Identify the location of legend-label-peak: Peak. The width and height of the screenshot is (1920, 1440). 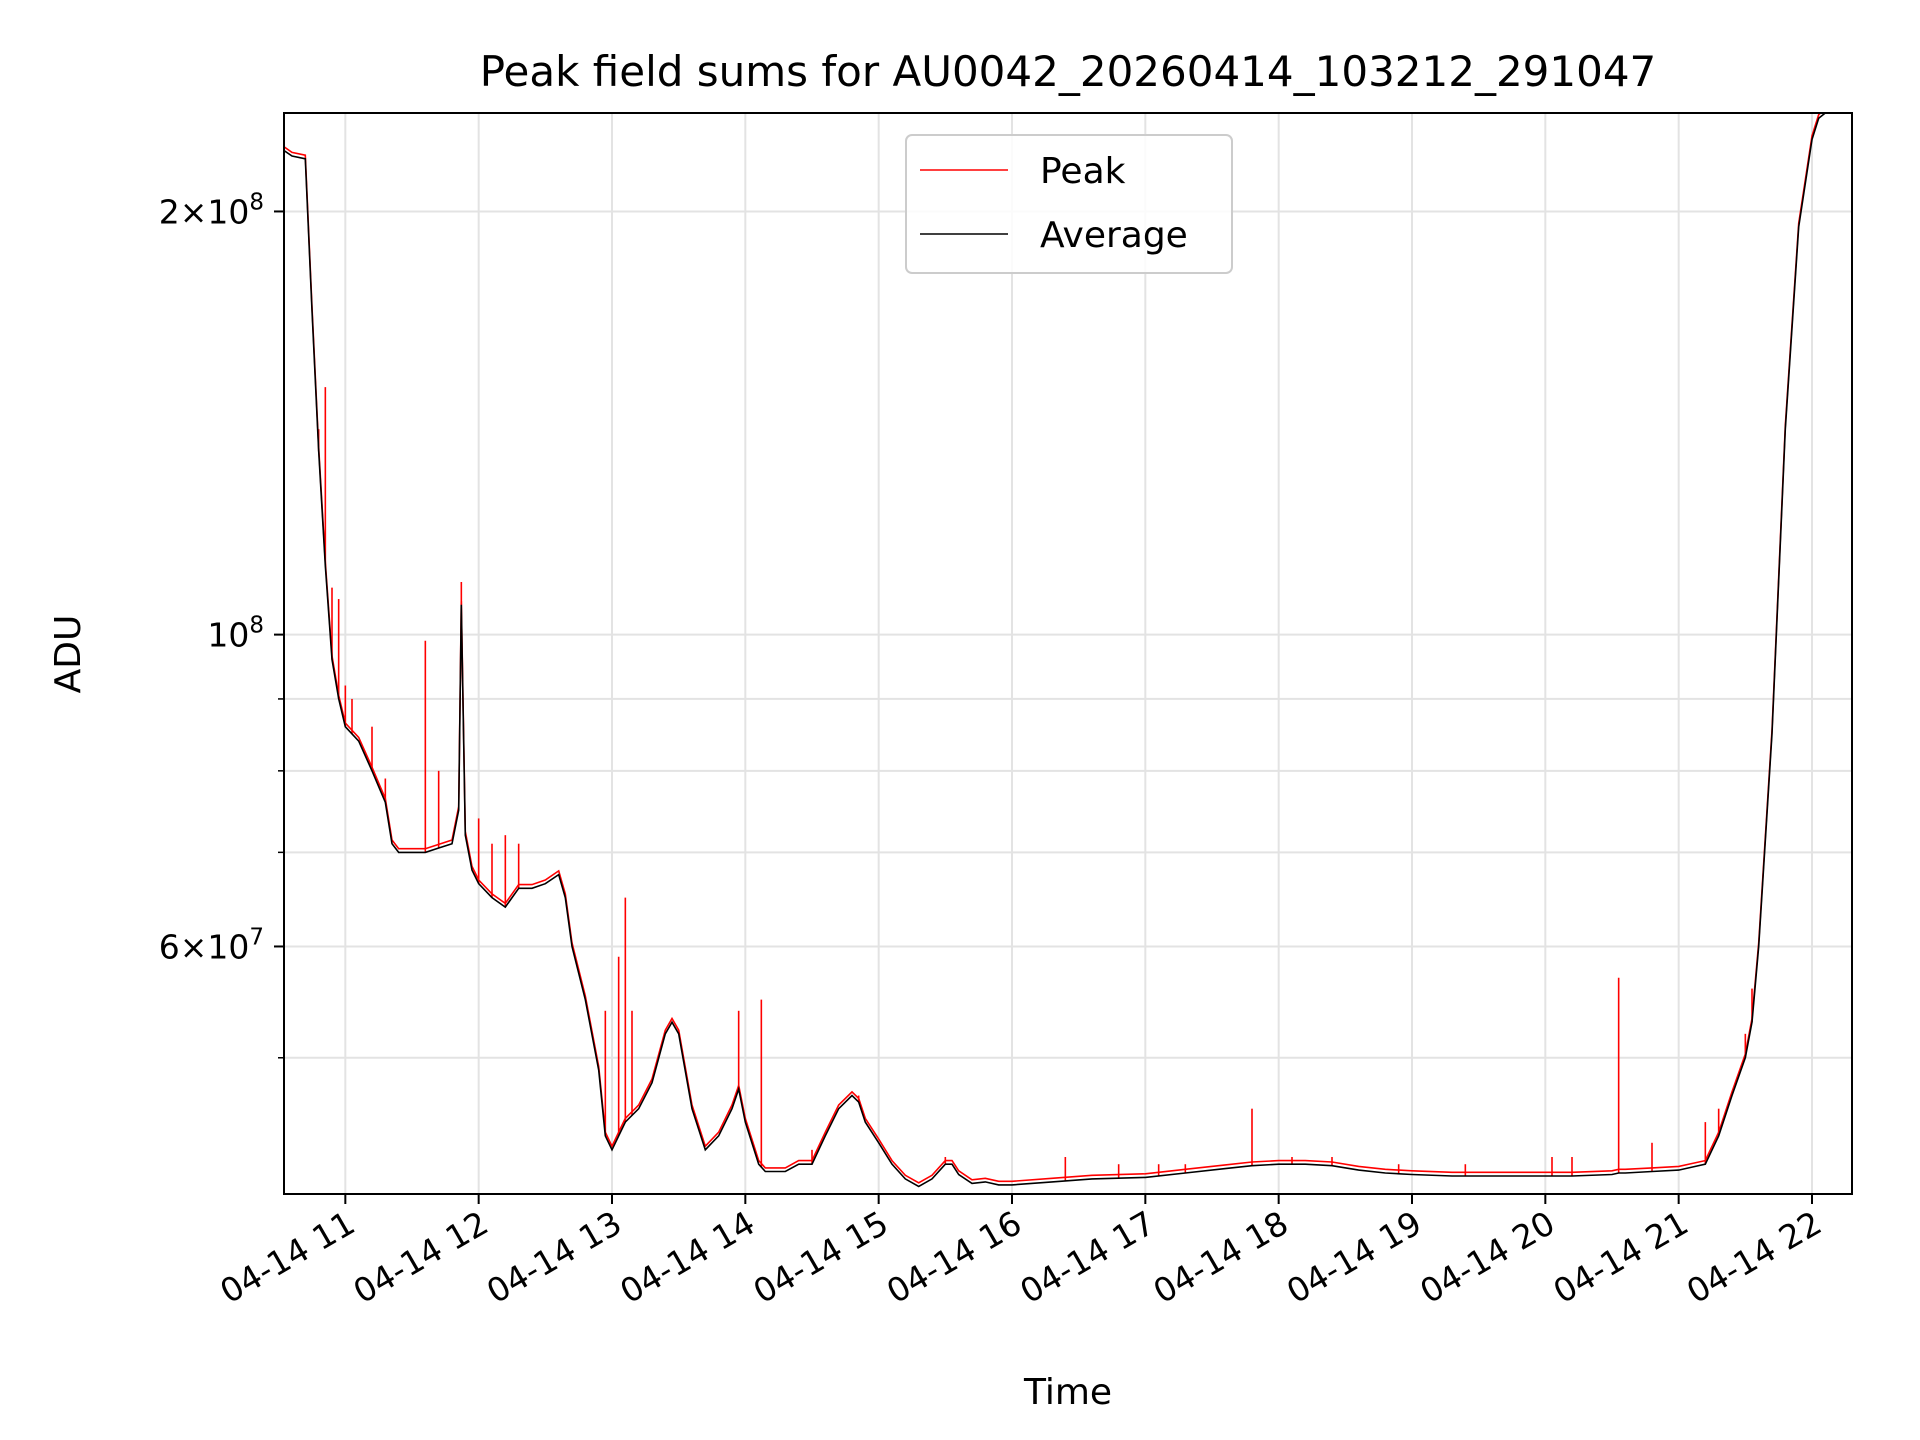
(1083, 171).